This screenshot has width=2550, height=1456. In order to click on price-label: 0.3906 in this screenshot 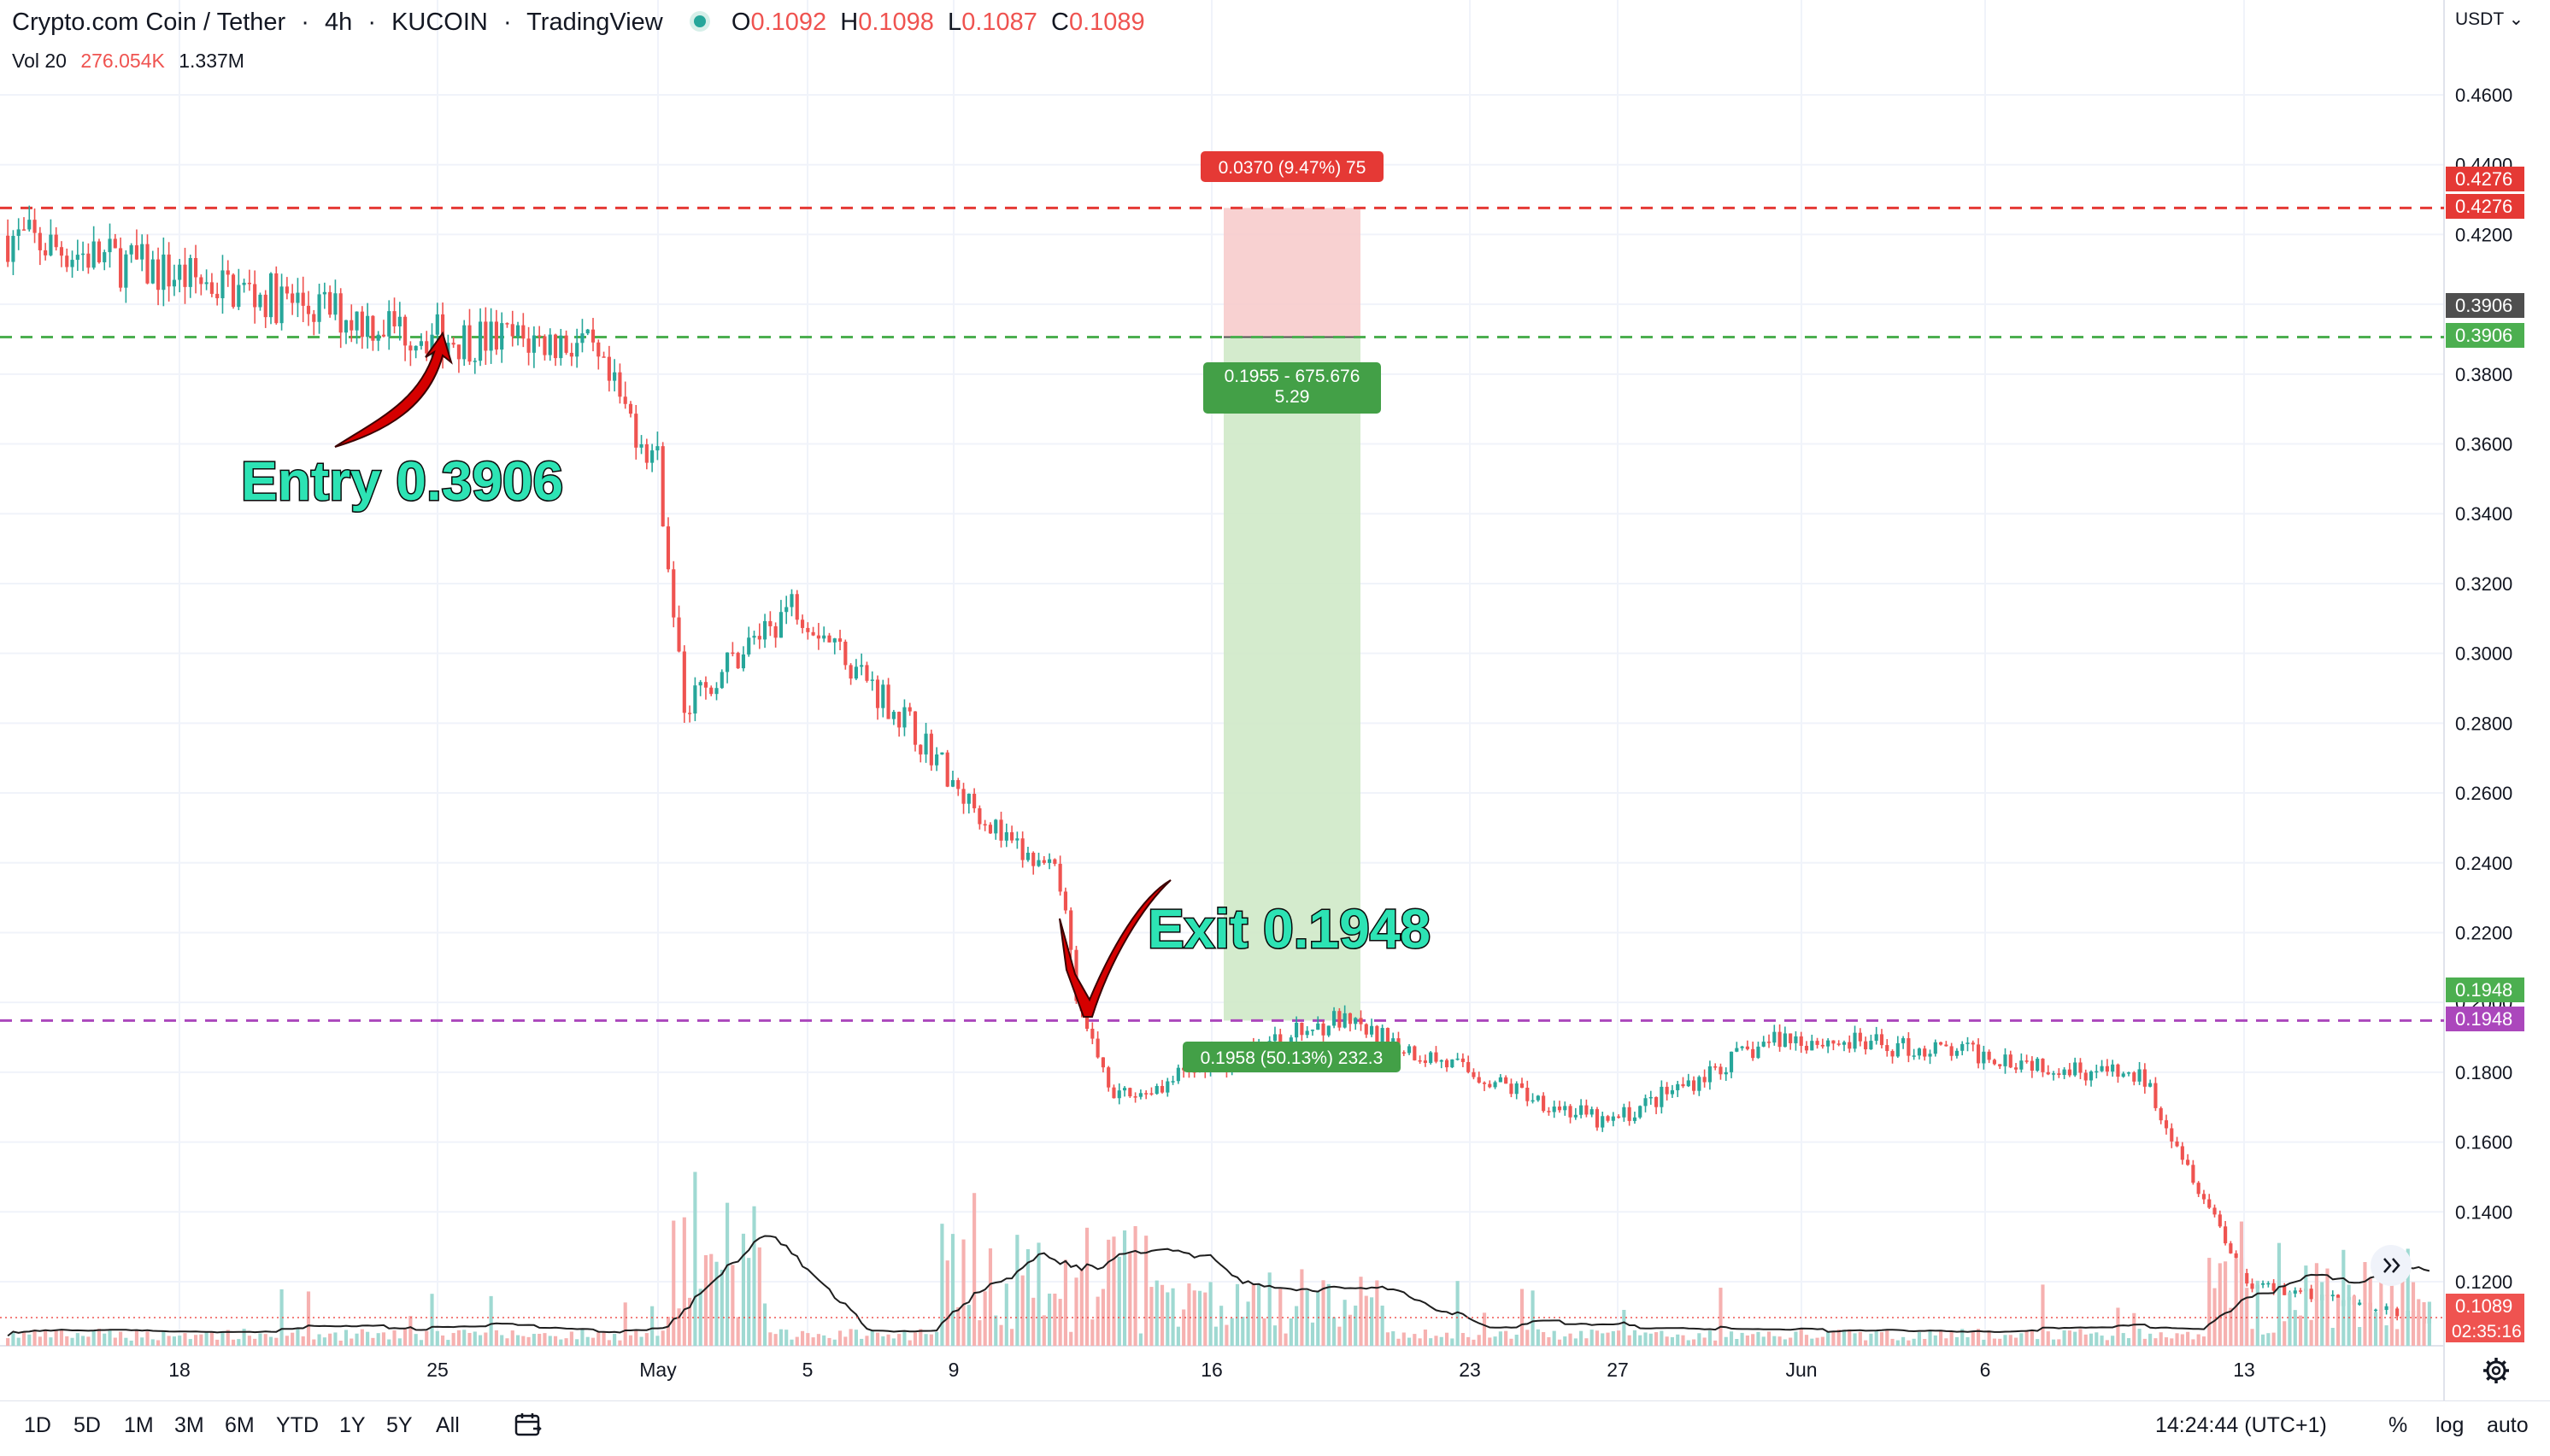, I will do `click(2485, 336)`.